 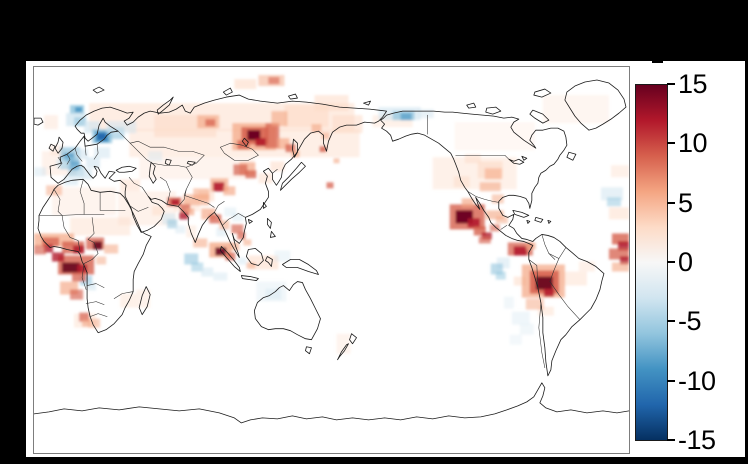 I want to click on colorbar-tick-label: -10, so click(x=697, y=381).